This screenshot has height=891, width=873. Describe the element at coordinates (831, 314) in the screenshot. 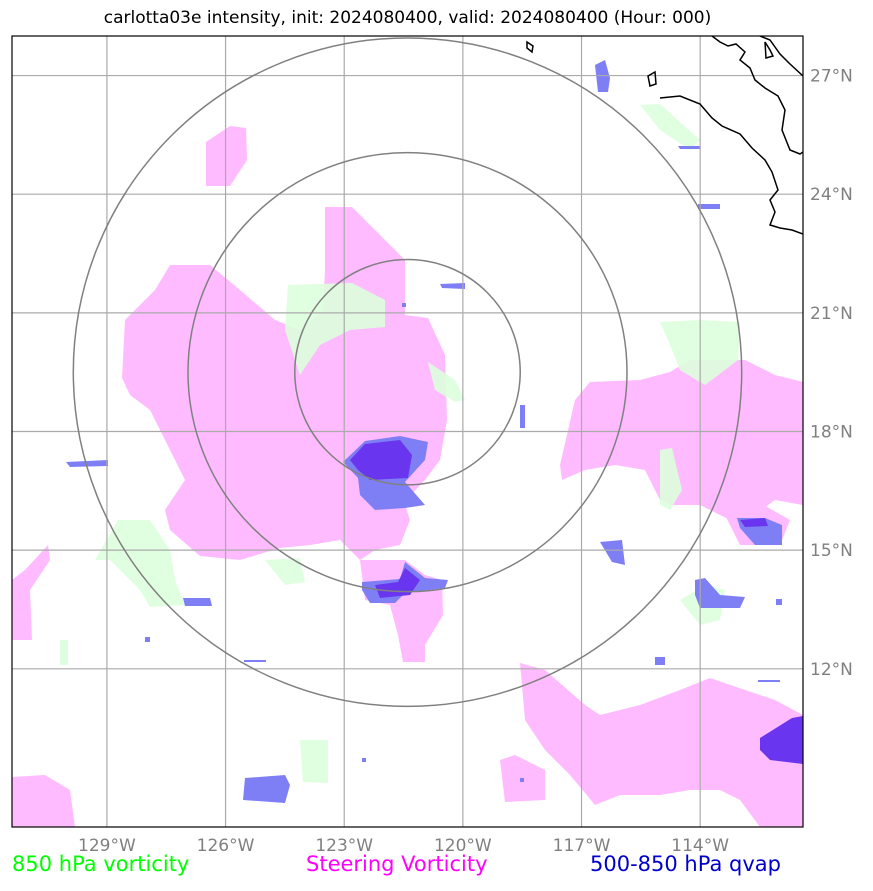

I see `latitude-tick-label: 21°N` at that location.